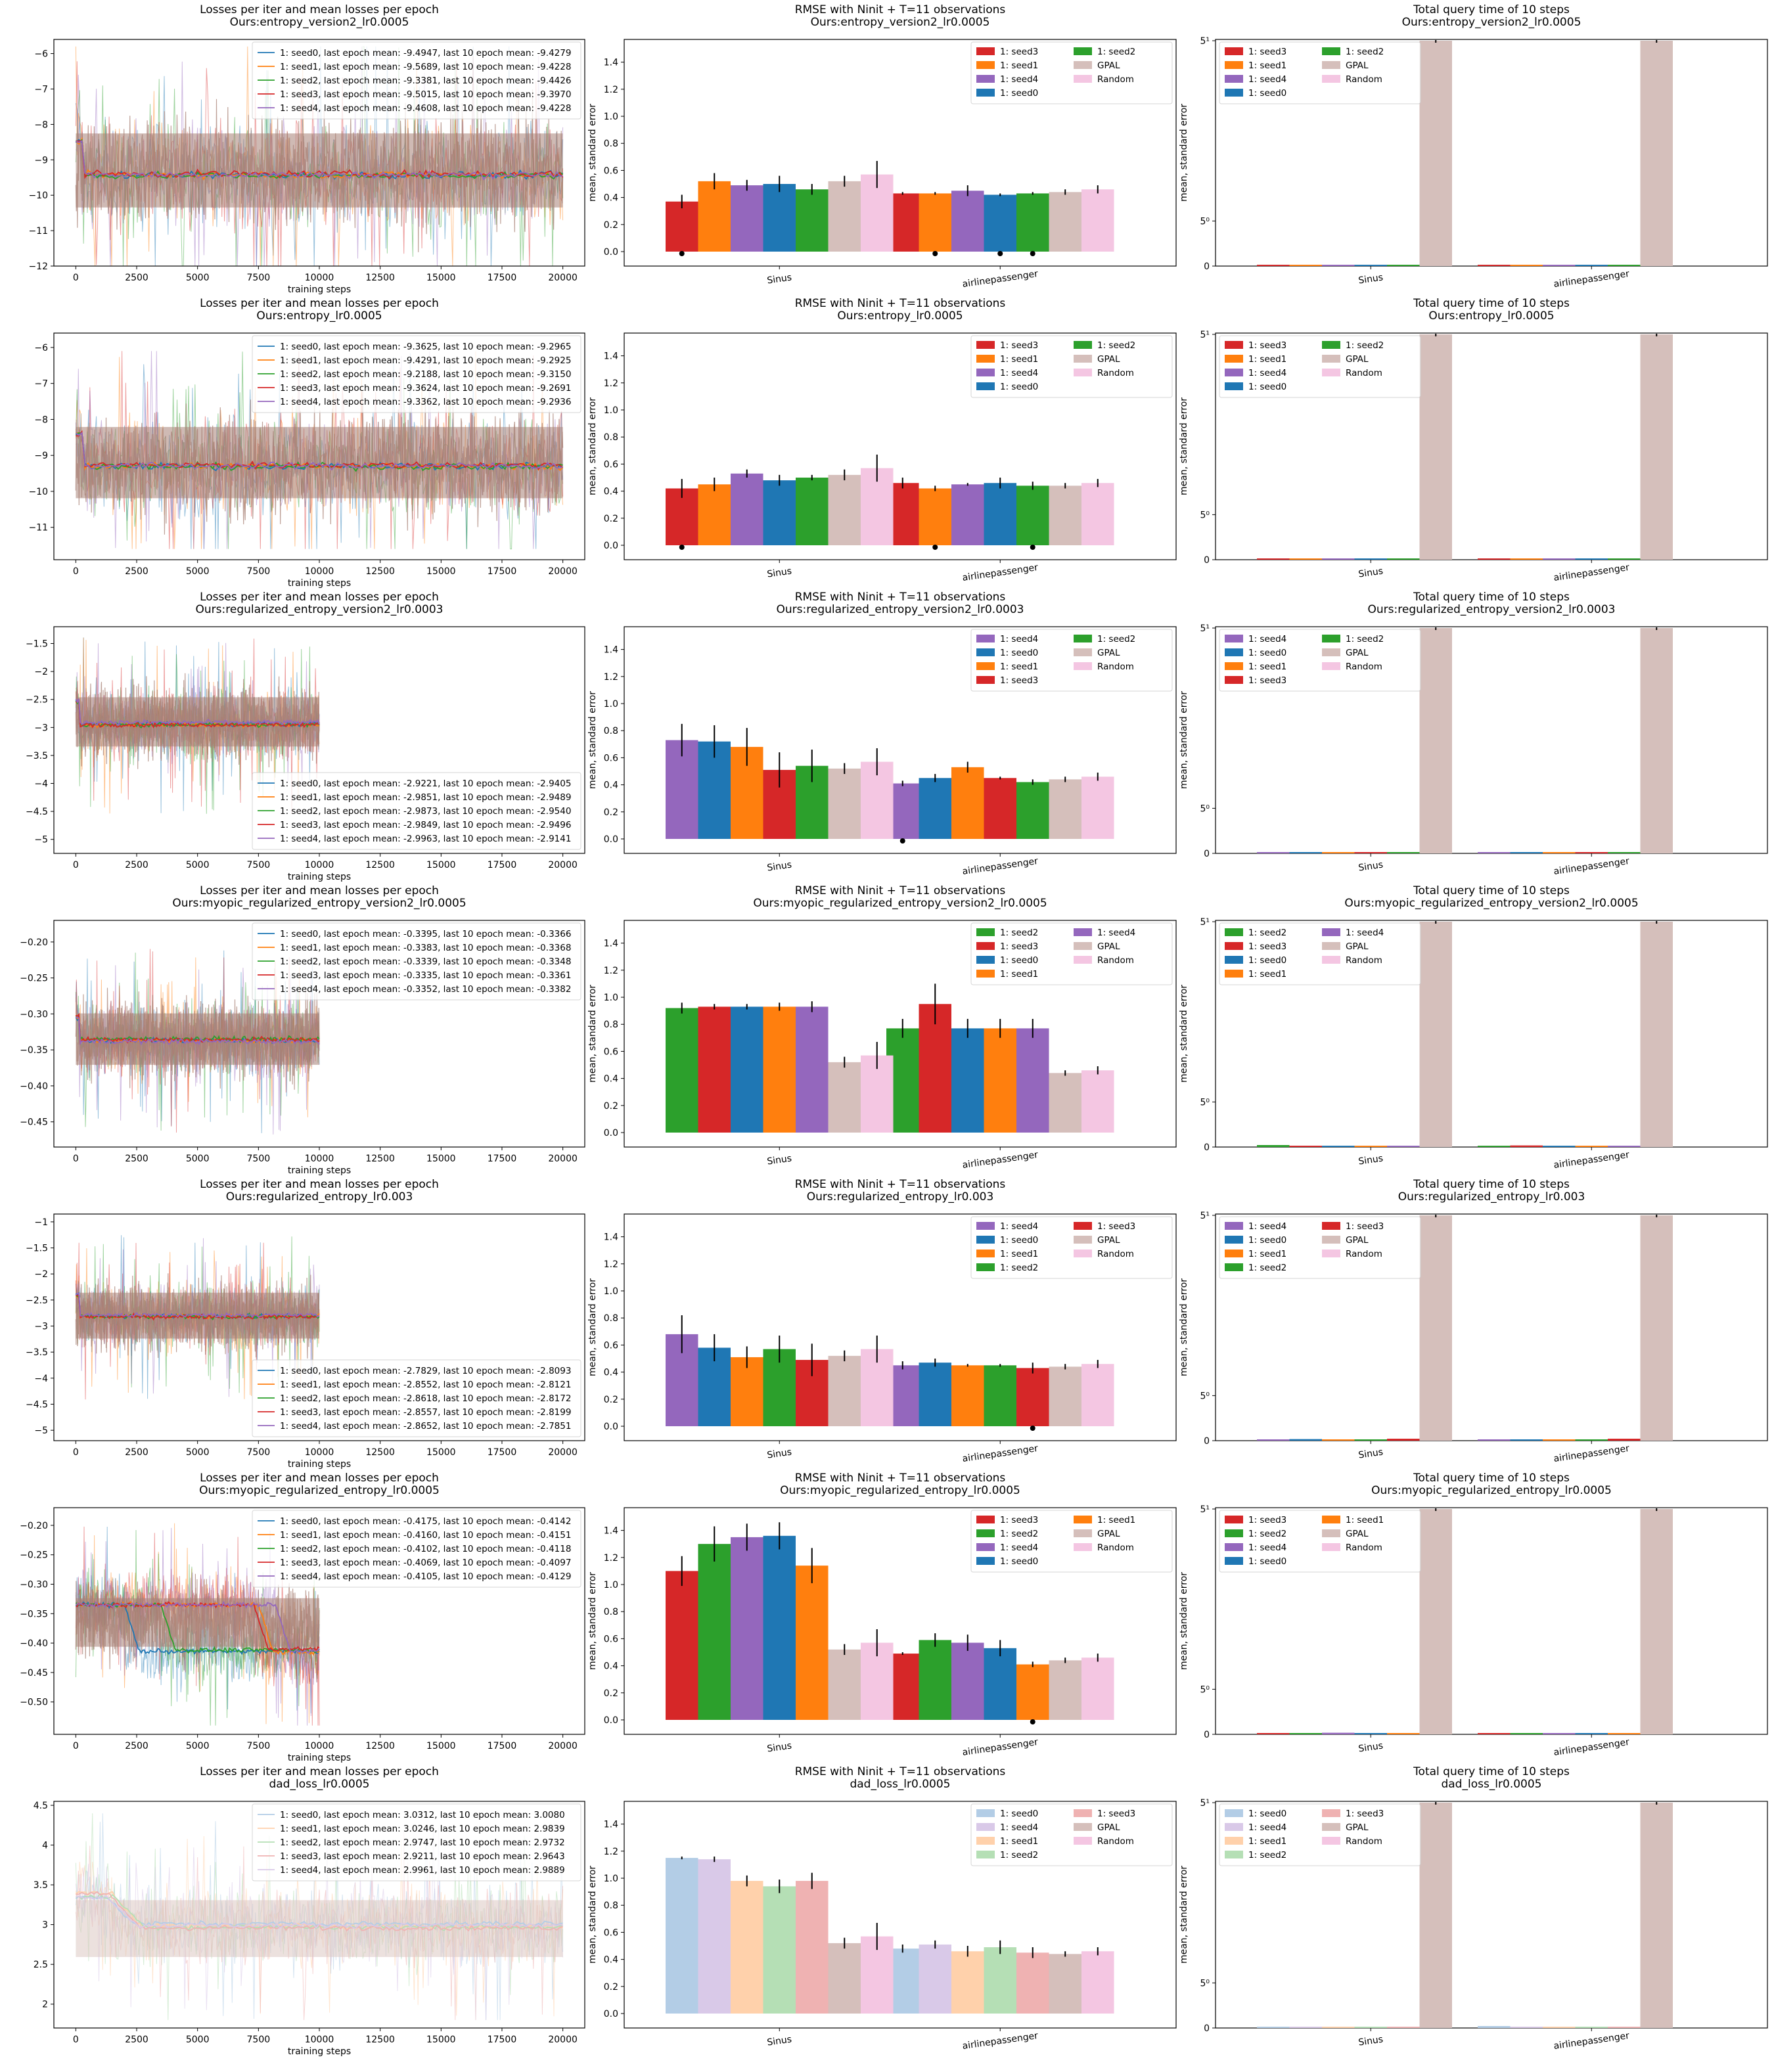 Image resolution: width=1774 pixels, height=2072 pixels. Describe the element at coordinates (901, 890) in the screenshot. I see `chart-title: RMSE with Ninit + T=11 observations` at that location.